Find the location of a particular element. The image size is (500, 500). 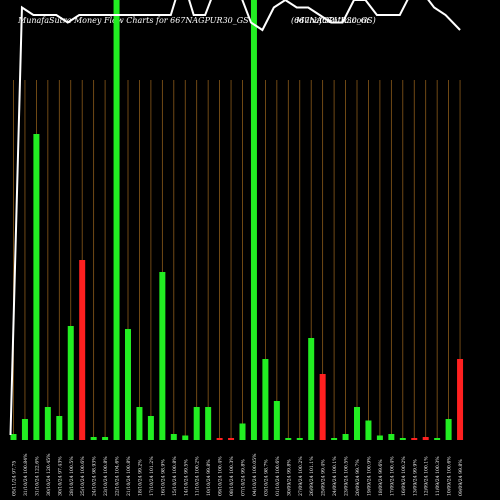

x-tick-label: 30/09/24 99.8% is located at coordinates (289, 477).